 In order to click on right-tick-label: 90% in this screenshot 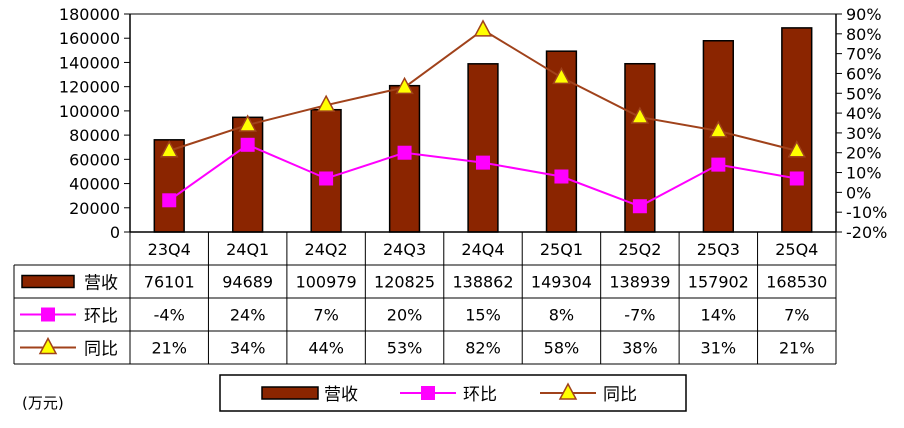, I will do `click(864, 14)`.